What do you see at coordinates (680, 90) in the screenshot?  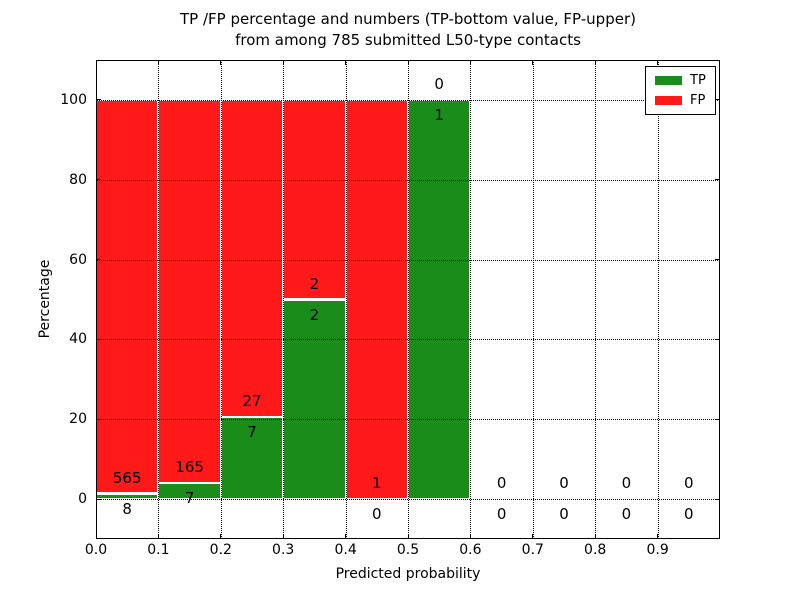 I see `legend: TP FP` at bounding box center [680, 90].